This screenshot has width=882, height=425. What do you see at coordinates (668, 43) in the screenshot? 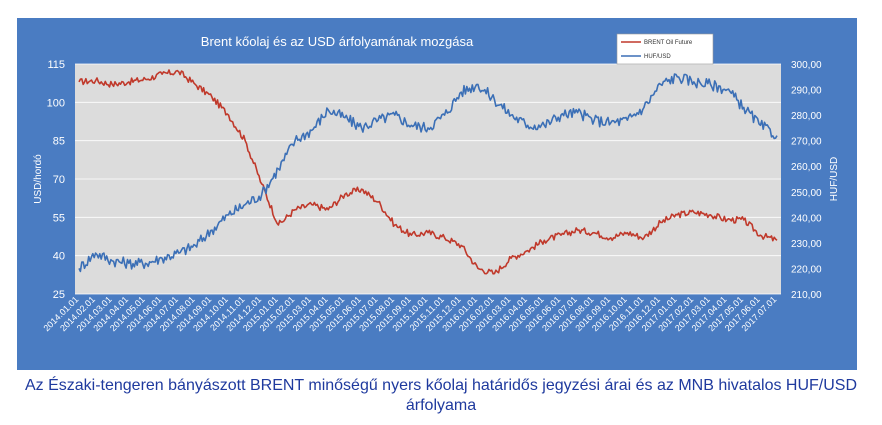
I see `legend-label-brent: BRENT Oil Future` at bounding box center [668, 43].